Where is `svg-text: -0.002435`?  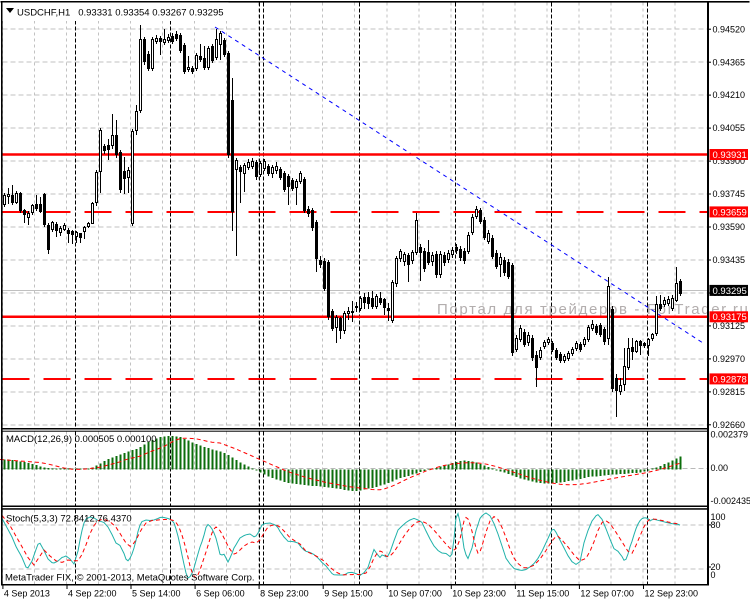
svg-text: -0.002435 is located at coordinates (730, 501).